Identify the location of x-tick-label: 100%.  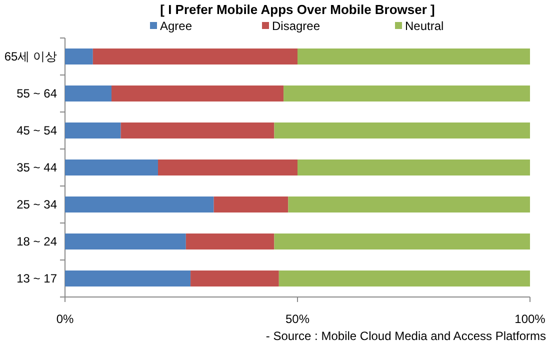
(530, 319).